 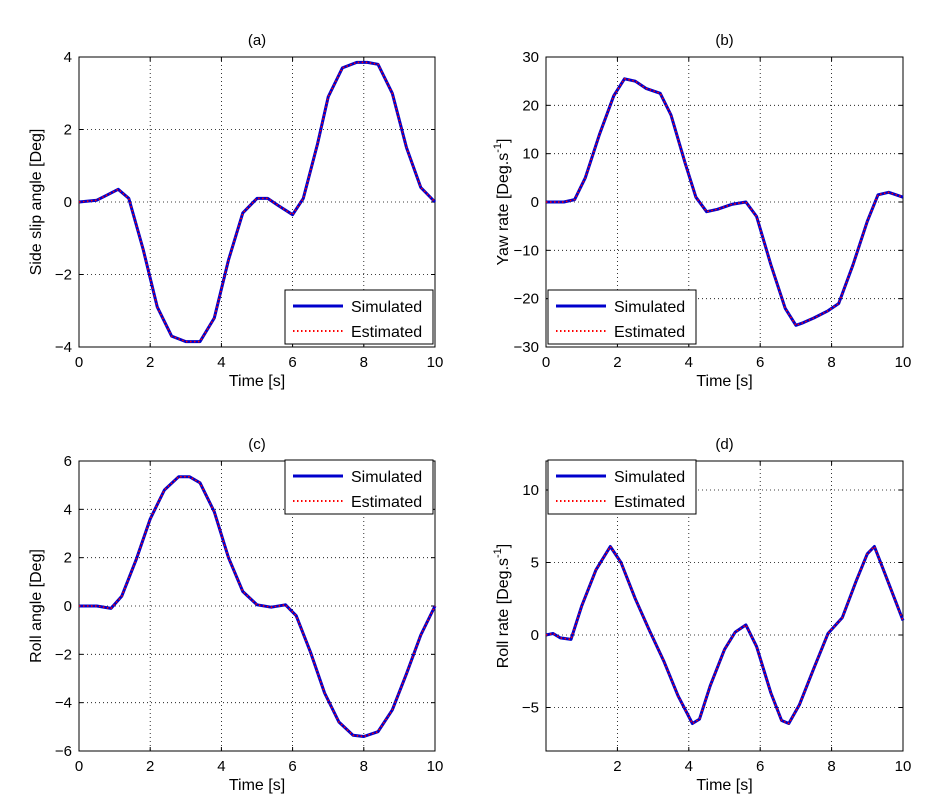 What do you see at coordinates (503, 209) in the screenshot?
I see `y-axis-label-main: Yaw rate [Deg.s` at bounding box center [503, 209].